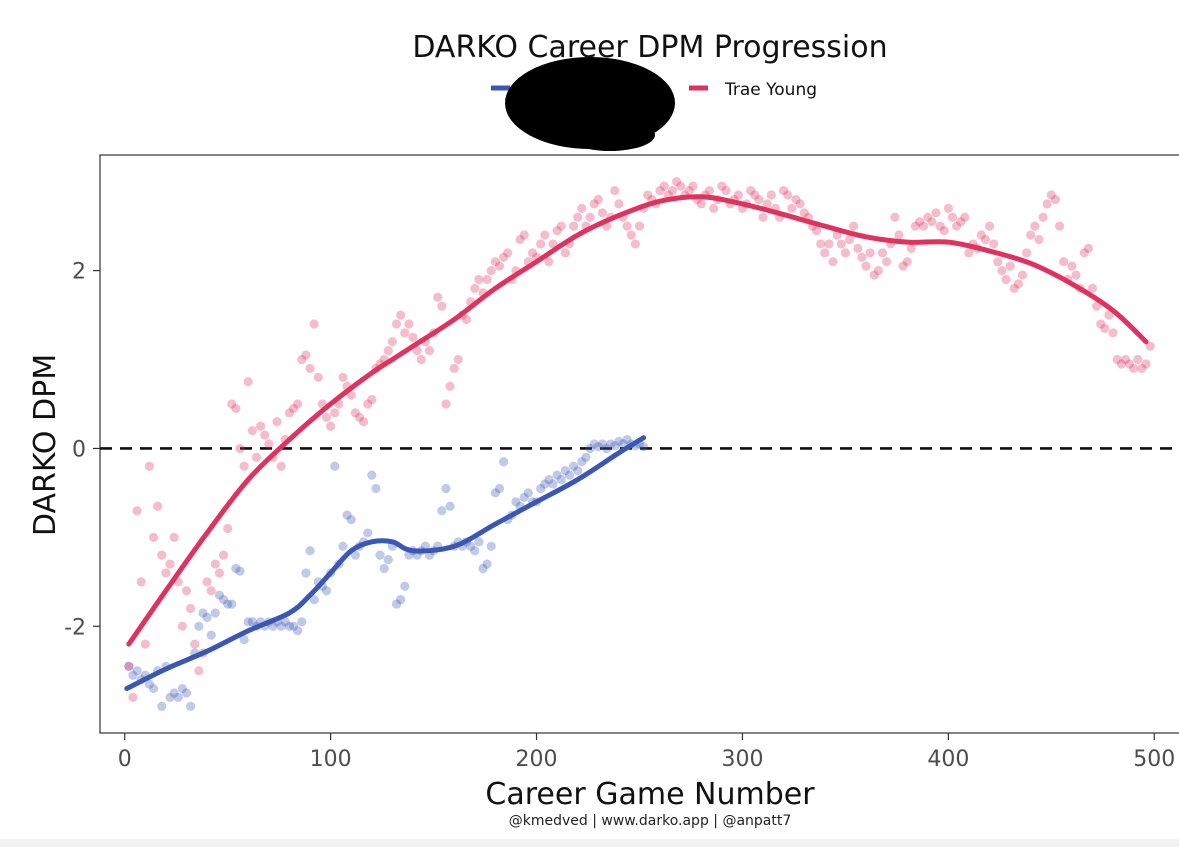 This screenshot has height=847, width=1179. I want to click on y-tick-label: 2, so click(79, 272).